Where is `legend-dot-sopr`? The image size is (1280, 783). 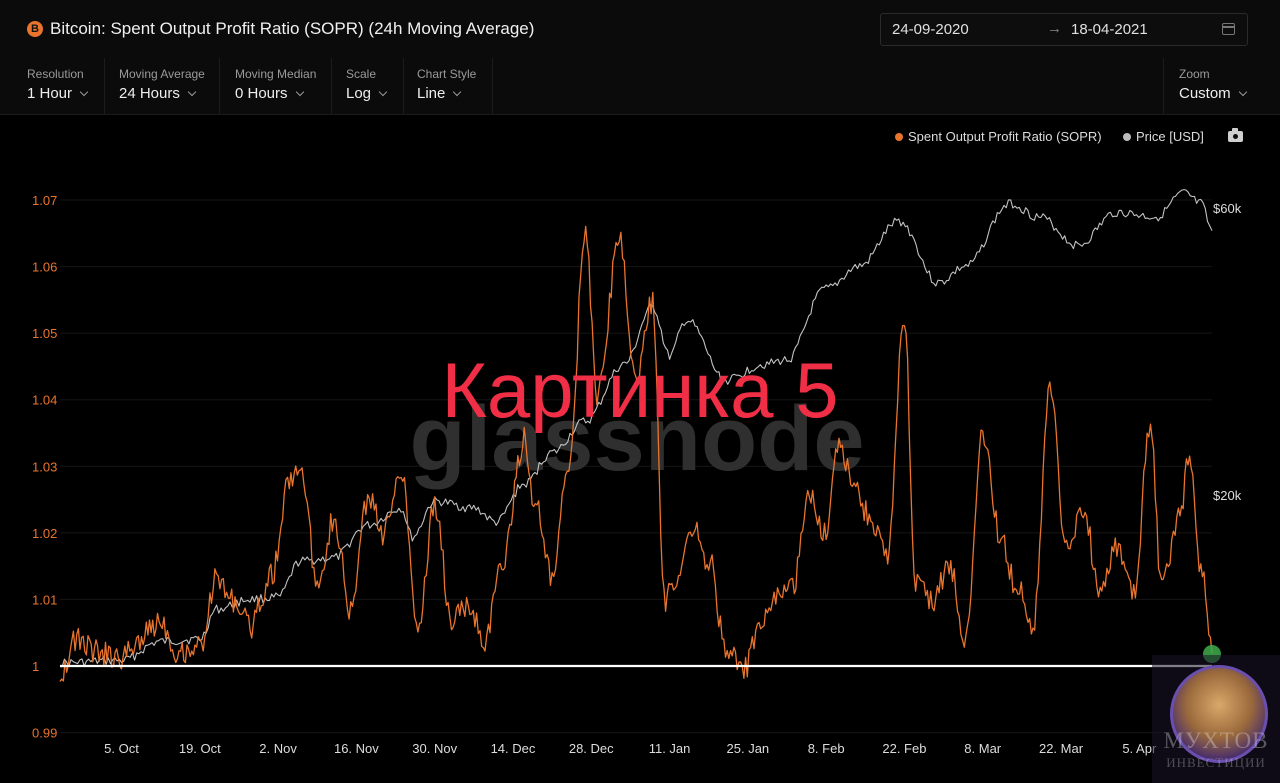
legend-dot-sopr is located at coordinates (899, 137).